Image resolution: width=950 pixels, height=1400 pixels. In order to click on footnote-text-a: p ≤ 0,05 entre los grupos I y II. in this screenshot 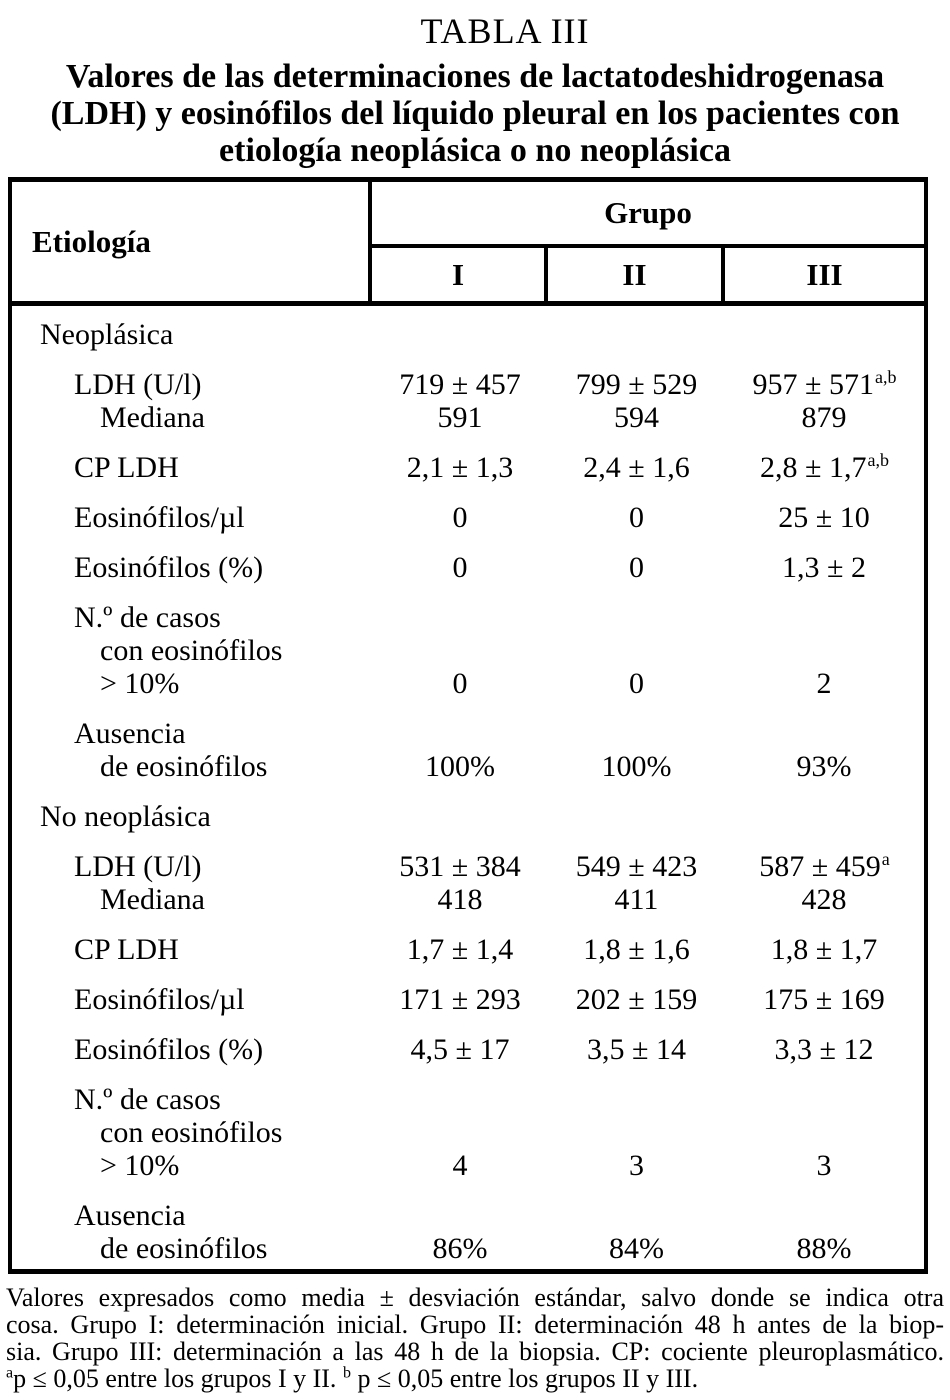, I will do `click(175, 1378)`.